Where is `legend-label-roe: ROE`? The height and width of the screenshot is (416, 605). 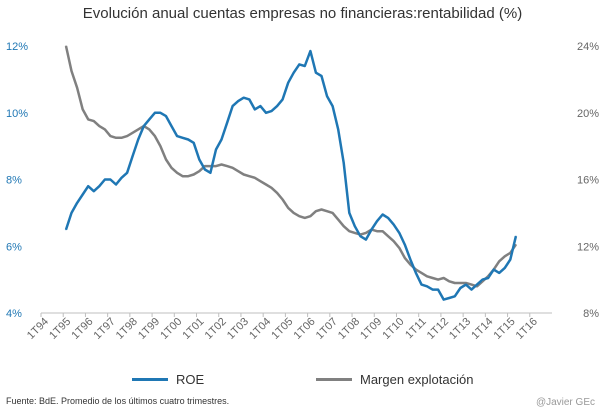
legend-label-roe: ROE is located at coordinates (190, 379).